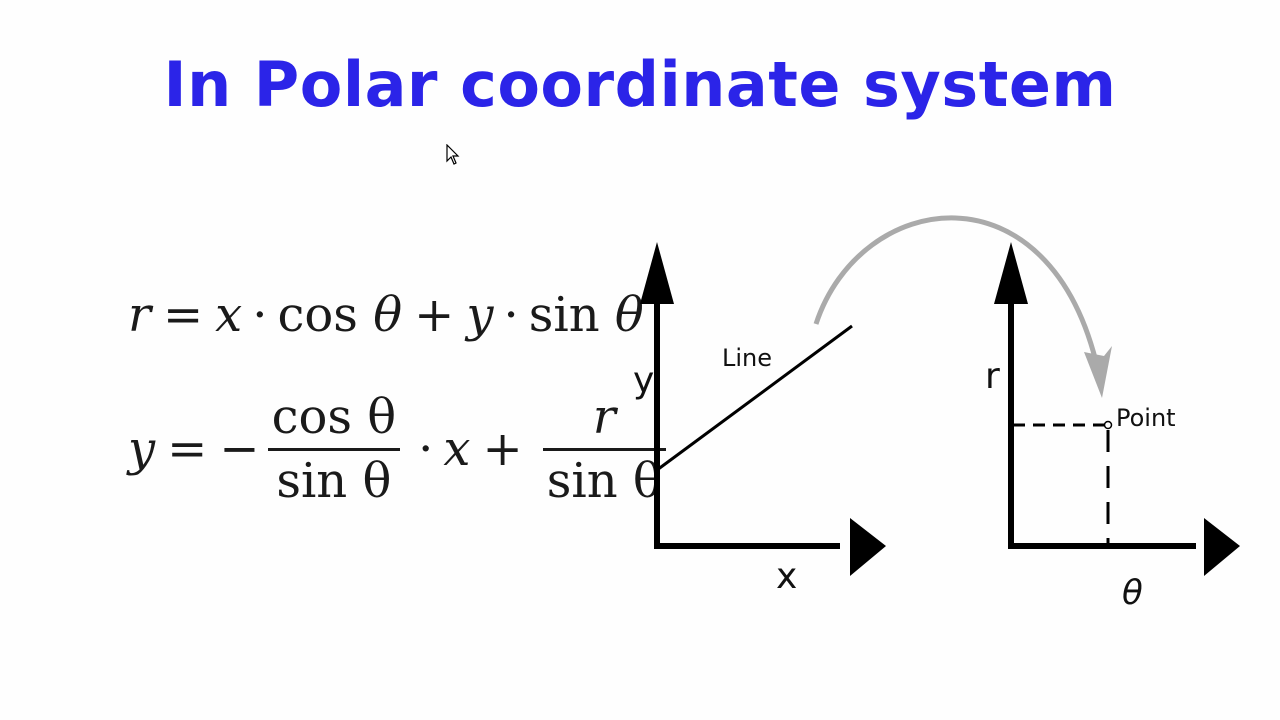  What do you see at coordinates (786, 576) in the screenshot?
I see `x-axis-label: x` at bounding box center [786, 576].